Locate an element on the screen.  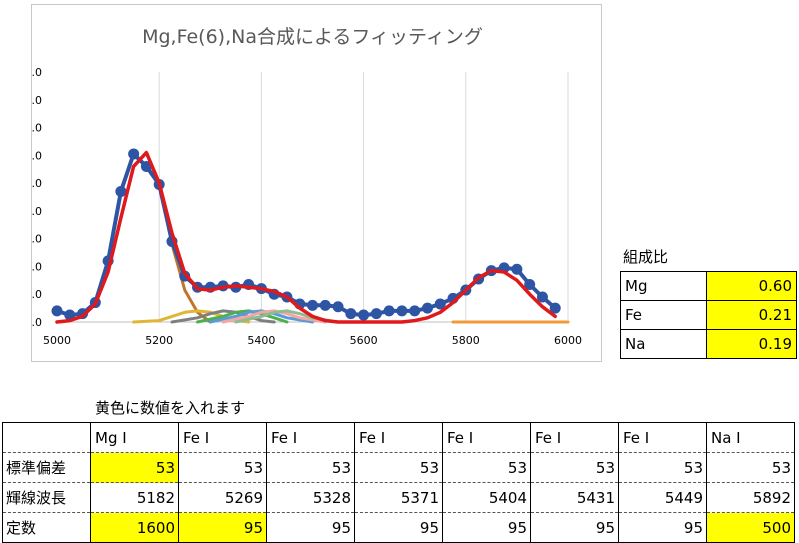
param-column-header: Na I is located at coordinates (750, 437).